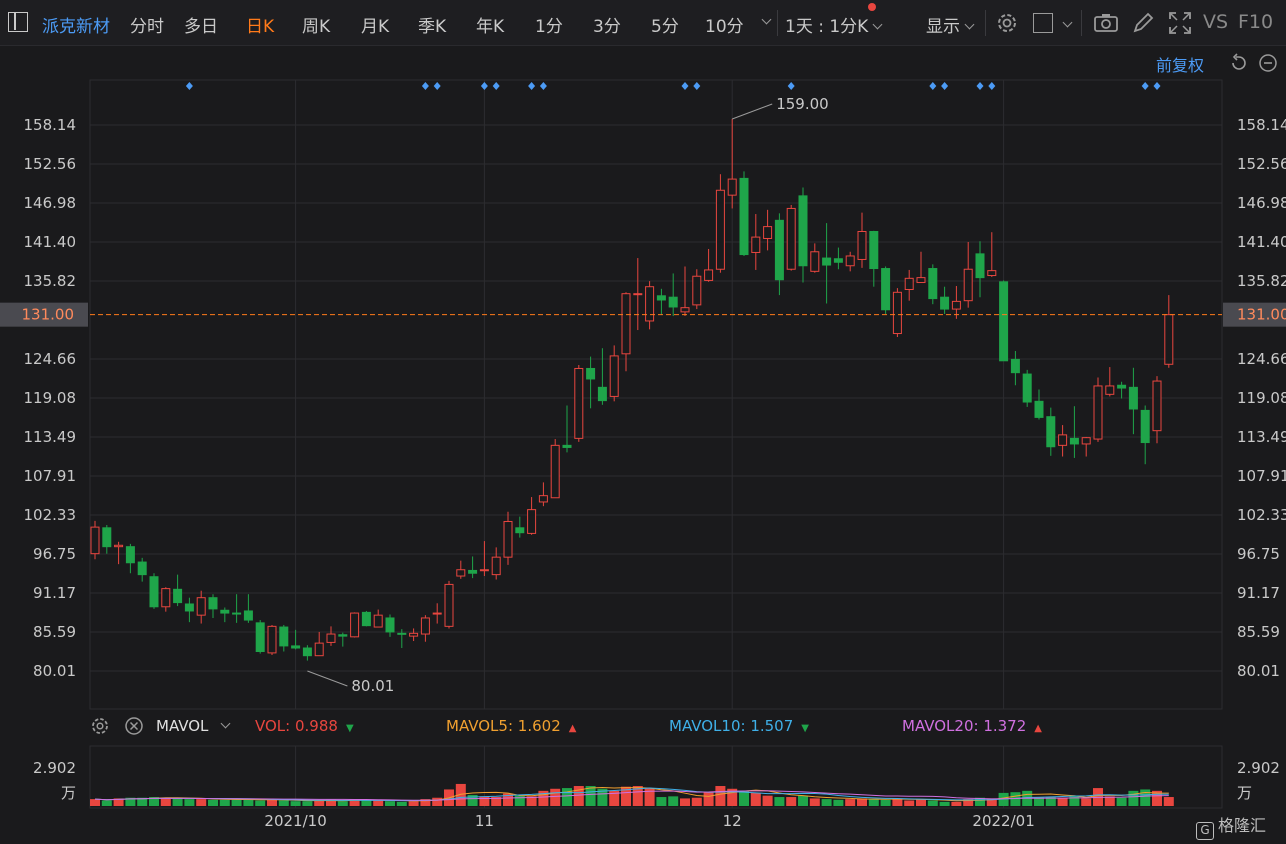 This screenshot has width=1286, height=844. Describe the element at coordinates (1007, 23) in the screenshot. I see `gear-icon` at that location.